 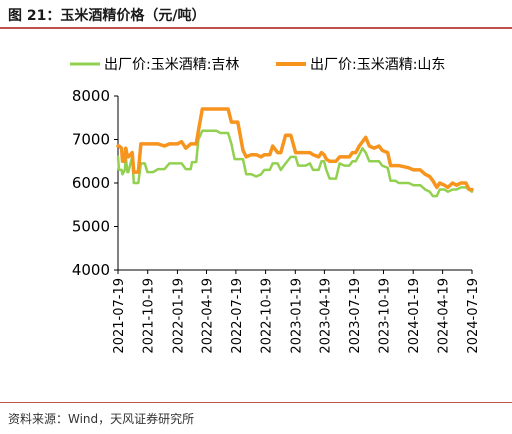 I want to click on chart-legend: 出厂价:玉米酒精:吉林 出厂价:玉米酒精:山东, so click(x=257, y=65).